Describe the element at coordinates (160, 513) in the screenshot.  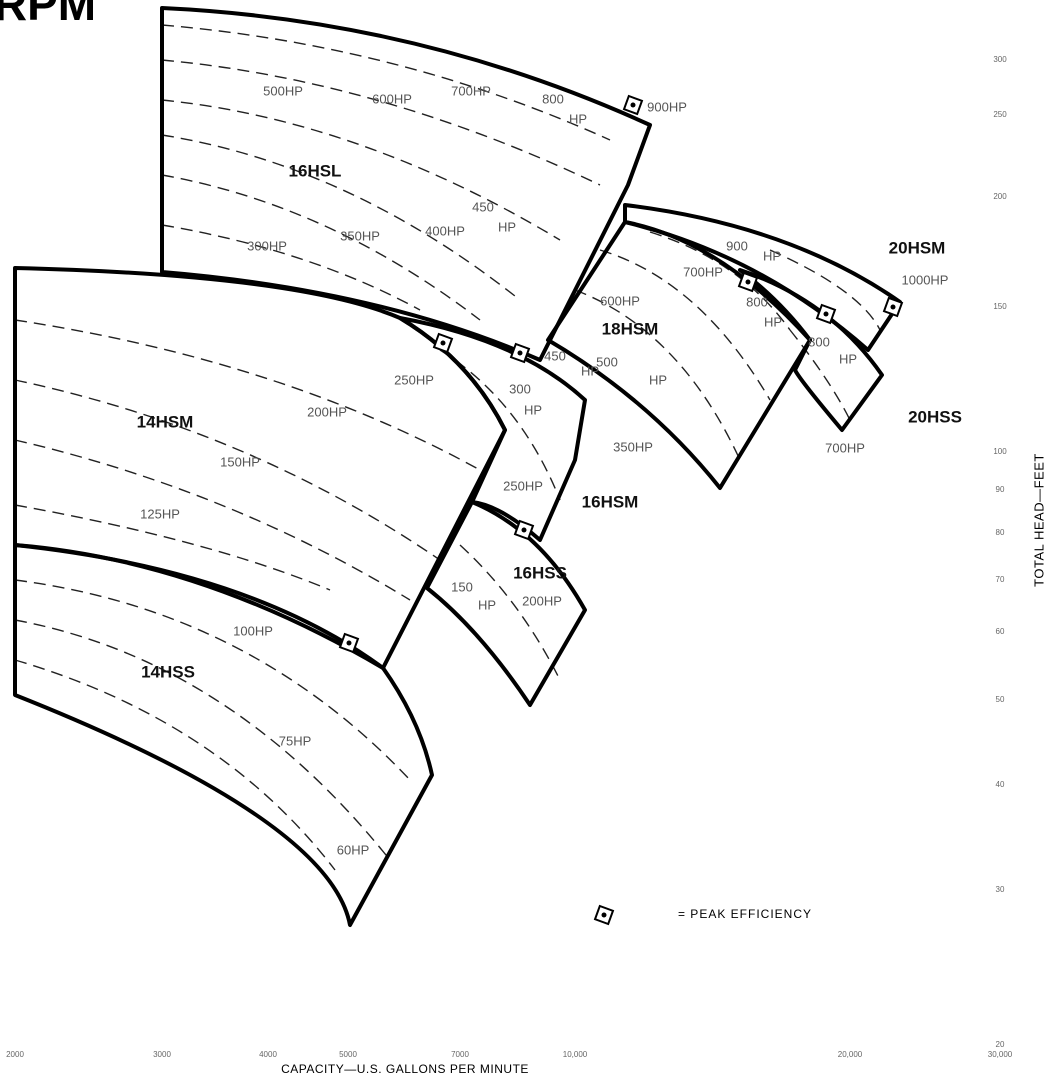
I see `hp-label: 125HP` at that location.